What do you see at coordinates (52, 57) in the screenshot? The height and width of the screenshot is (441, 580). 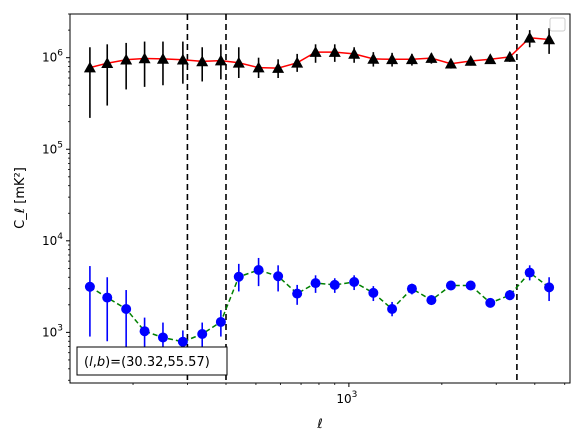 I see `y-tick-label: 10⁶` at bounding box center [52, 57].